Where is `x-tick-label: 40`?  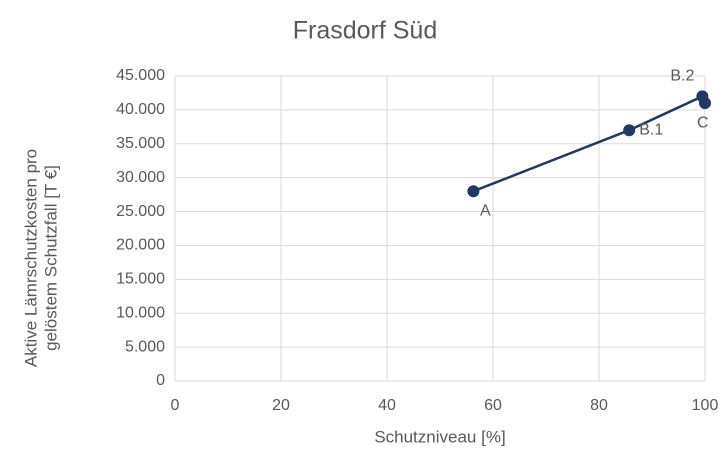
x-tick-label: 40 is located at coordinates (387, 405).